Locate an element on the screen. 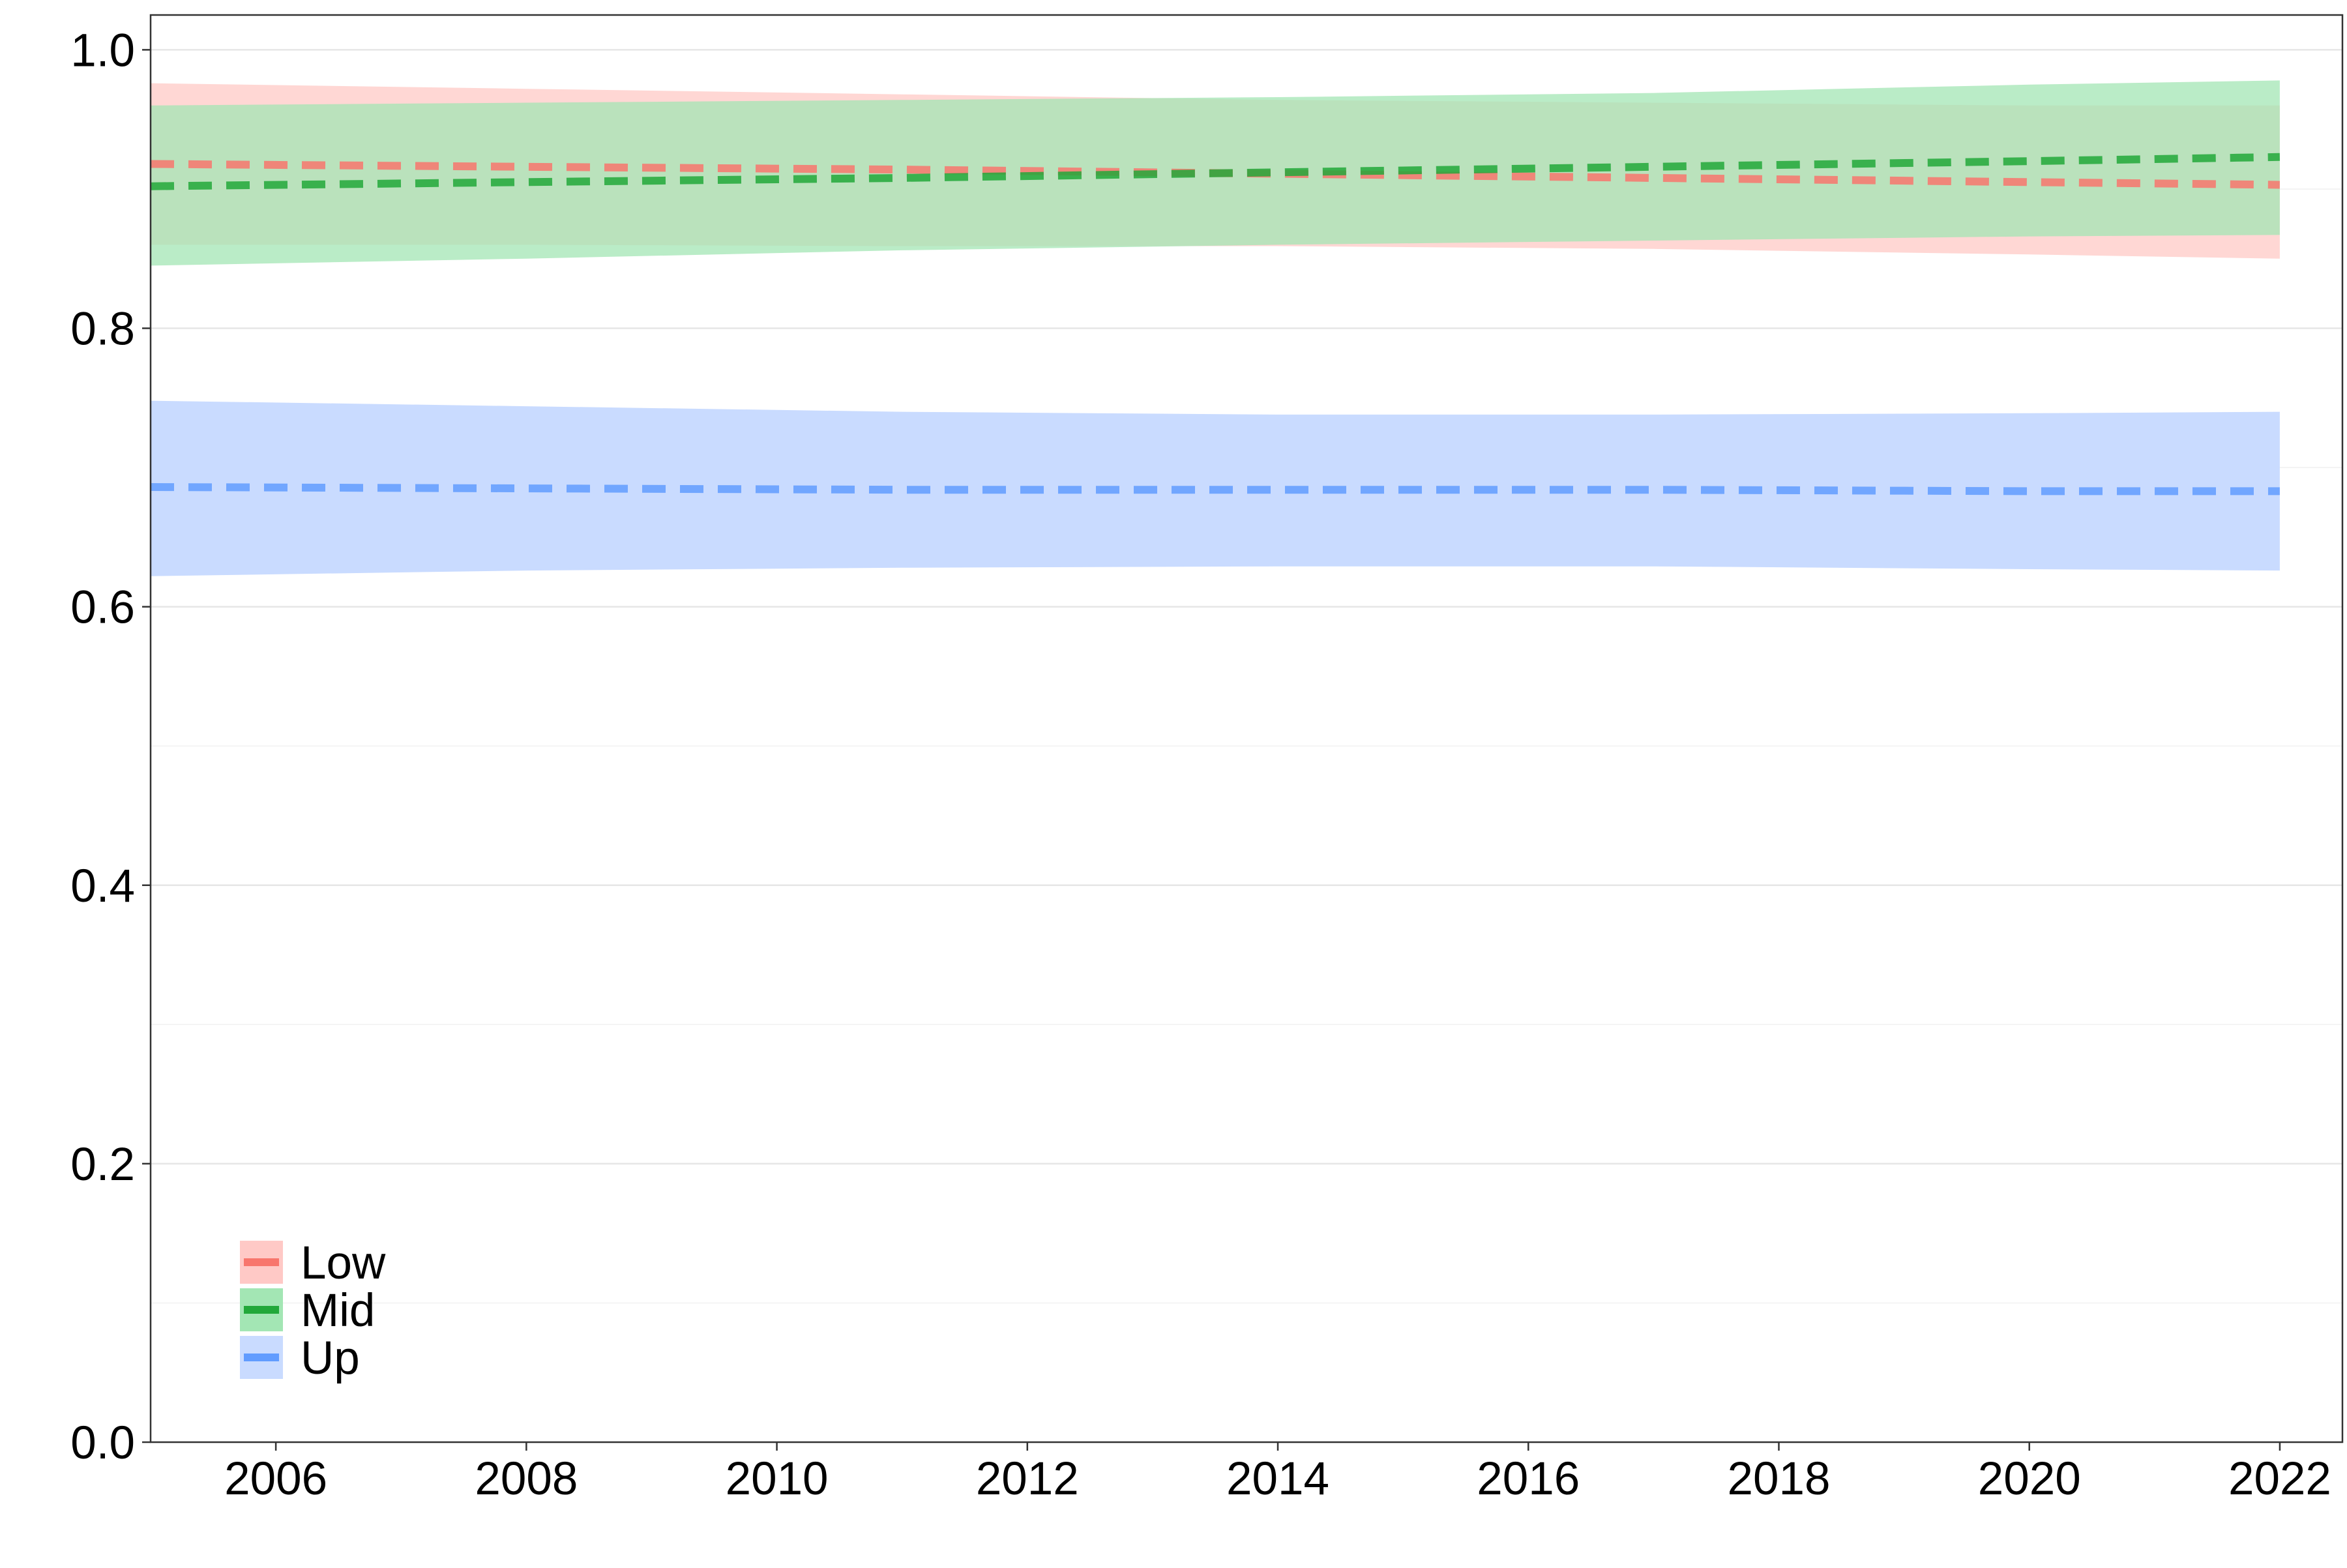 This screenshot has width=2347, height=1568. y-tick-label: 0.6 is located at coordinates (102, 608).